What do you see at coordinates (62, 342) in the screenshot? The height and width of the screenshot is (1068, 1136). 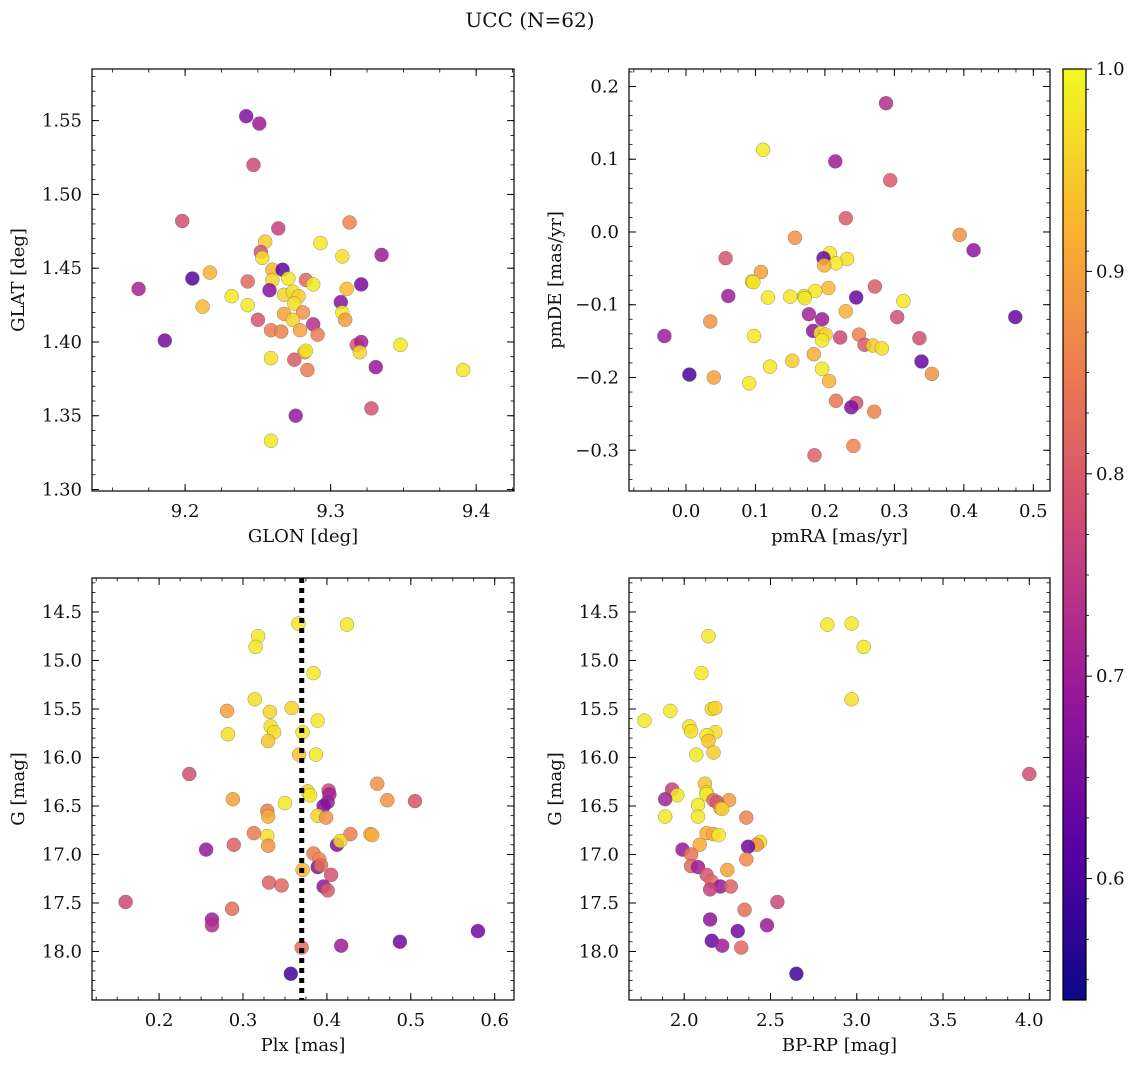 I see `y-tick-label: 1.40` at bounding box center [62, 342].